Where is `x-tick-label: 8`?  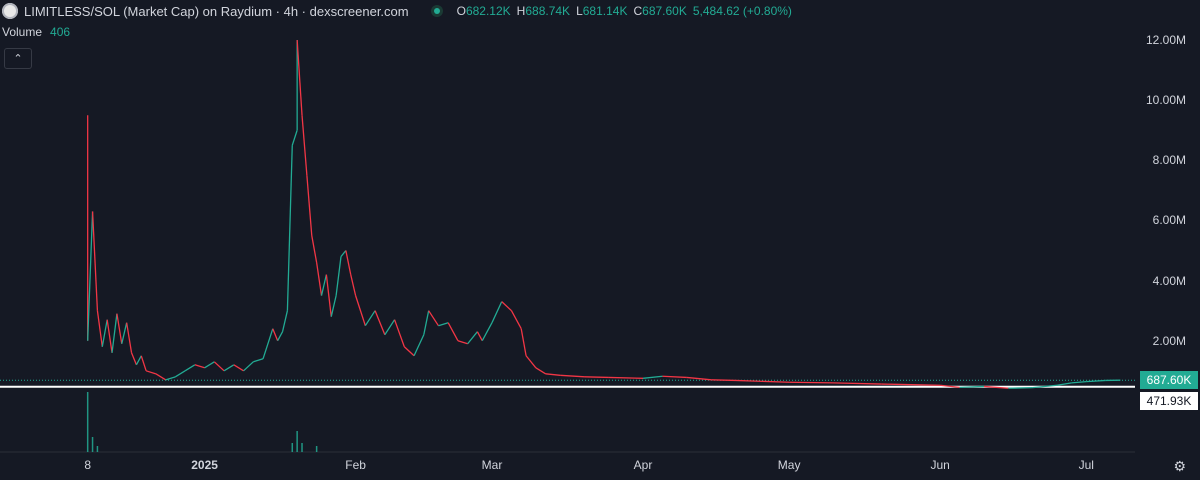 x-tick-label: 8 is located at coordinates (88, 465).